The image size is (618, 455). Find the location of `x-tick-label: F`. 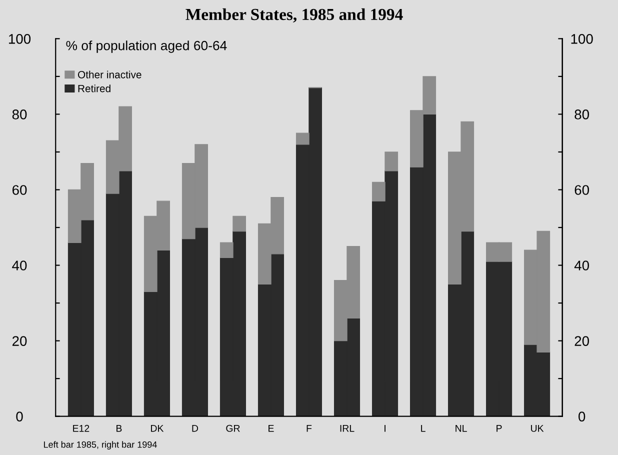

x-tick-label: F is located at coordinates (309, 428).